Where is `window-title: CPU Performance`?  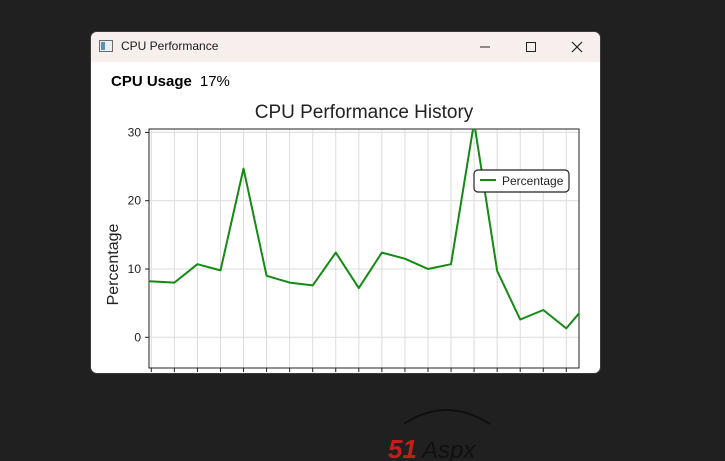
window-title: CPU Performance is located at coordinates (170, 46).